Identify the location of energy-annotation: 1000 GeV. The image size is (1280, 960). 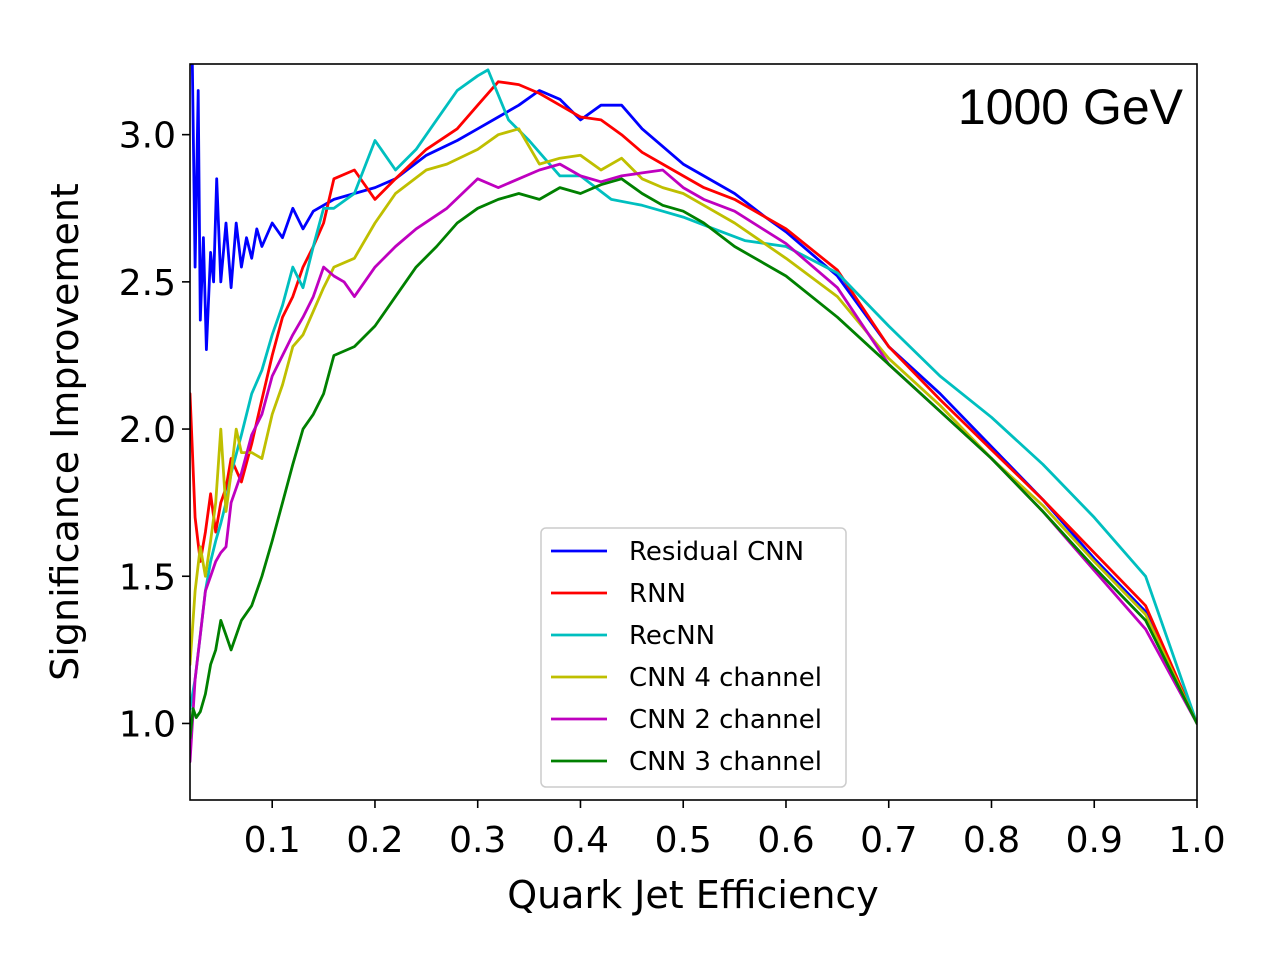
(1071, 107).